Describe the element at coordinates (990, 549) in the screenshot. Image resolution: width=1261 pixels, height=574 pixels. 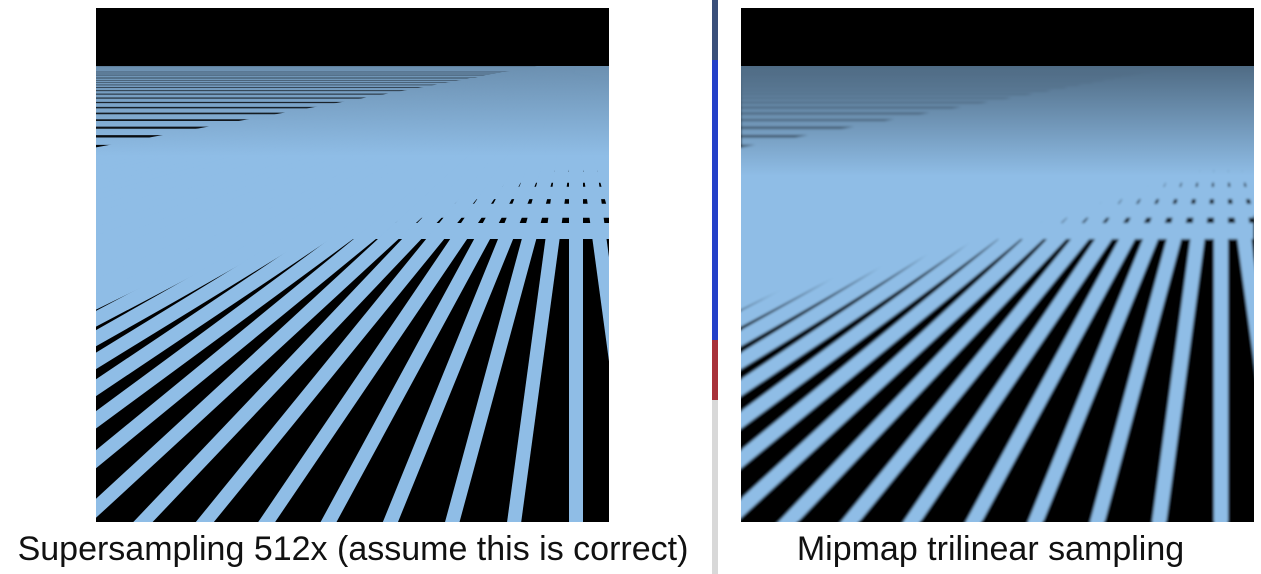
I see `mipmap-caption: Mipmap trilinear sampling` at that location.